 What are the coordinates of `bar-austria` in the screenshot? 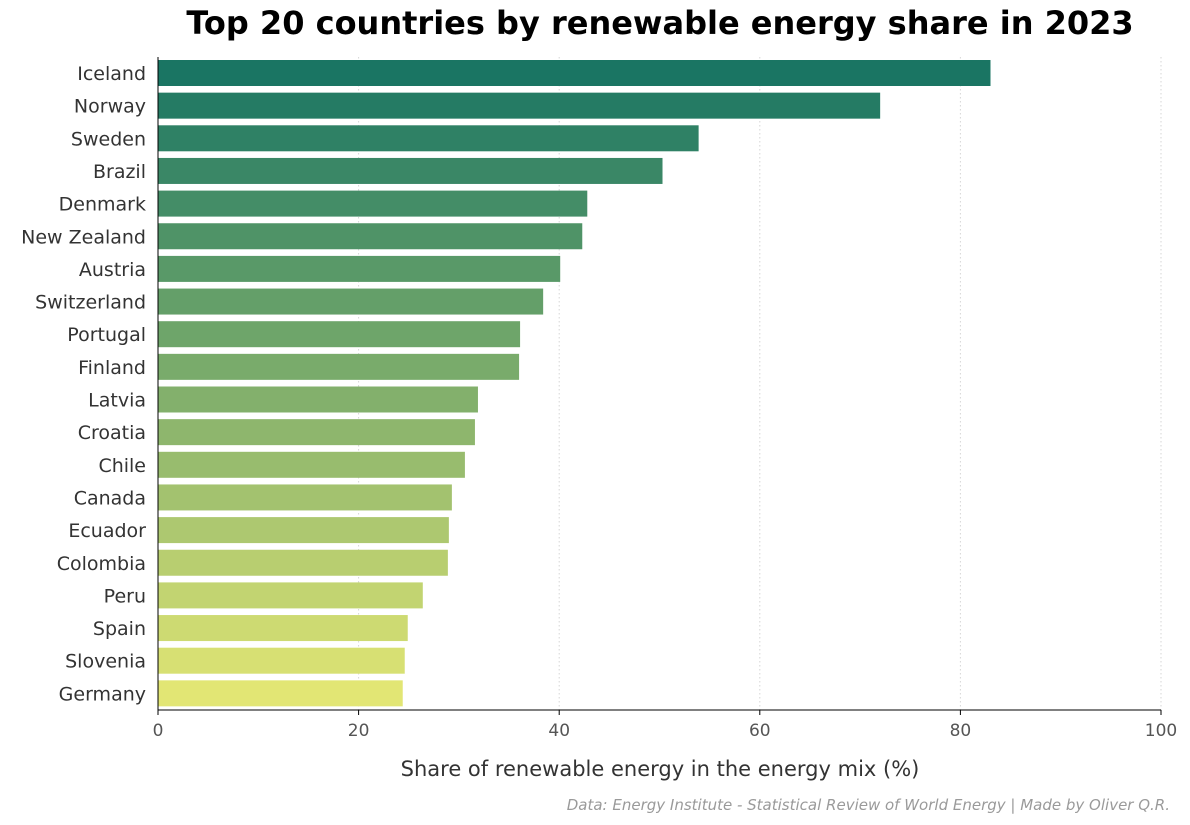 It's located at (359, 268).